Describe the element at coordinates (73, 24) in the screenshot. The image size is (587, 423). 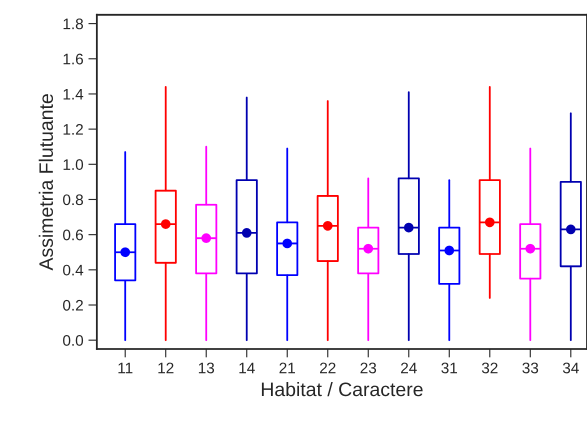
I see `y-tick-label: 1.8` at that location.